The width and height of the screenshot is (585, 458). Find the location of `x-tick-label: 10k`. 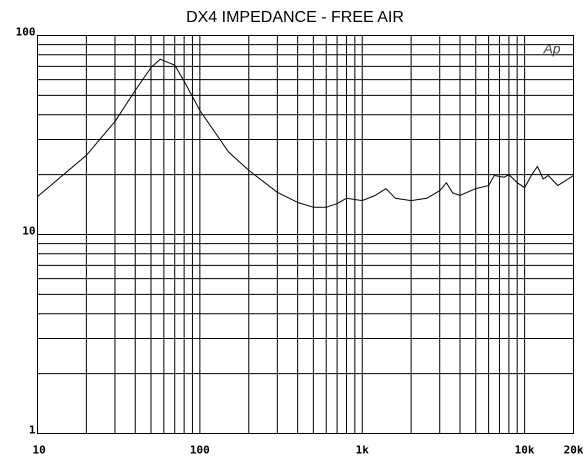

x-tick-label: 10k is located at coordinates (525, 450).